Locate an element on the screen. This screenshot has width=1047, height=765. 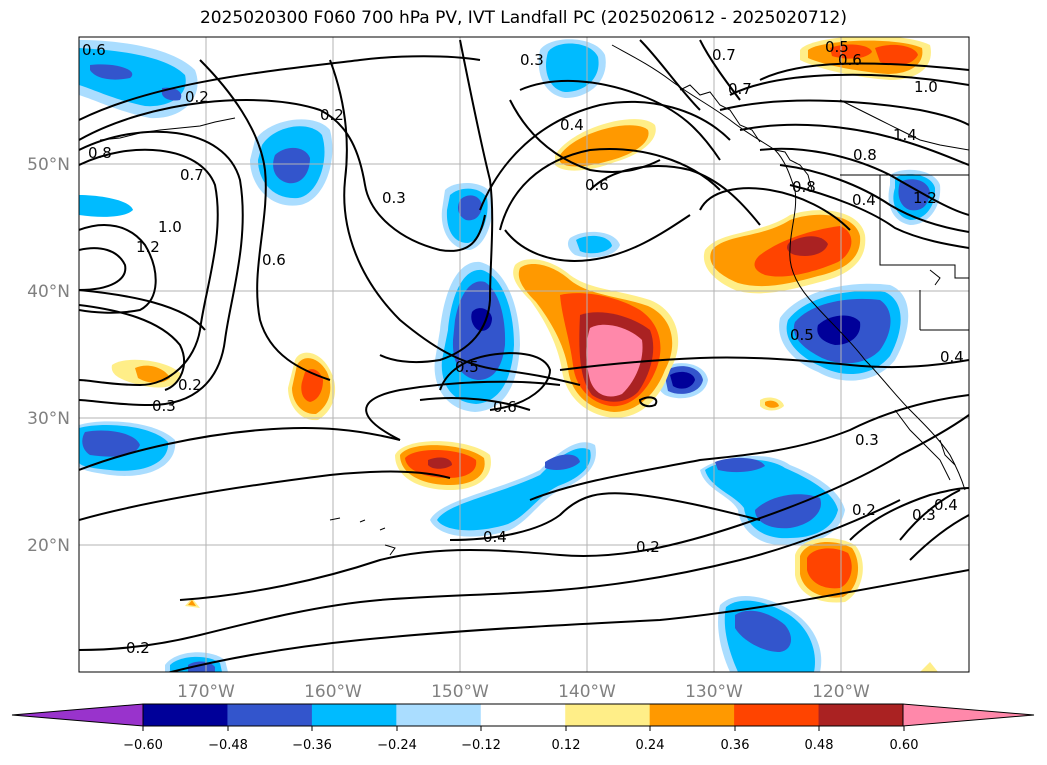
colorbar-tick-label: −0.24 is located at coordinates (397, 745).